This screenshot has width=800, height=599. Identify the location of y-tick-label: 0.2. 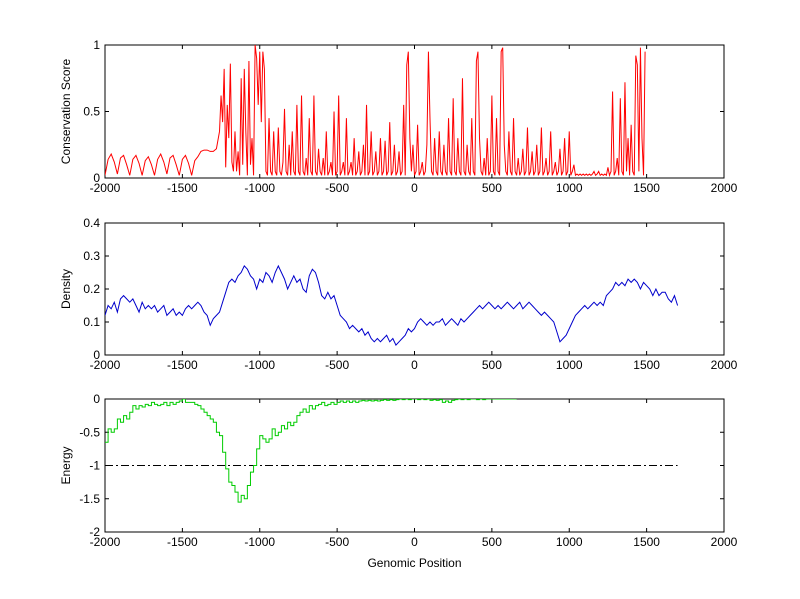
(91, 289).